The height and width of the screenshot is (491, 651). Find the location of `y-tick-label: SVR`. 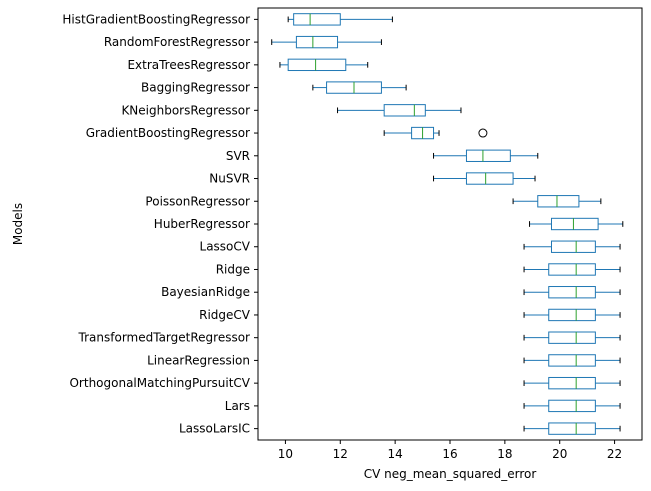

y-tick-label: SVR is located at coordinates (238, 156).